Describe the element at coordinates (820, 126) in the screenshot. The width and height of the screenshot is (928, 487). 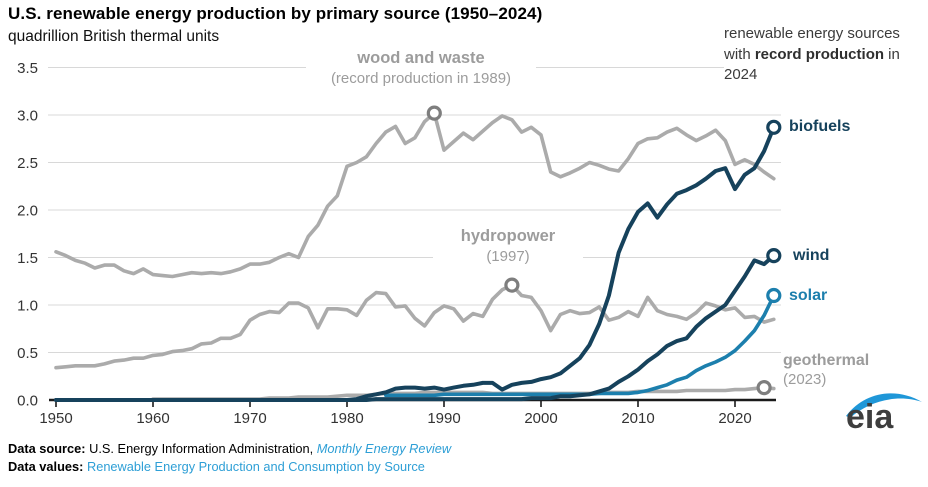
I see `biofuels-label: biofuels` at that location.